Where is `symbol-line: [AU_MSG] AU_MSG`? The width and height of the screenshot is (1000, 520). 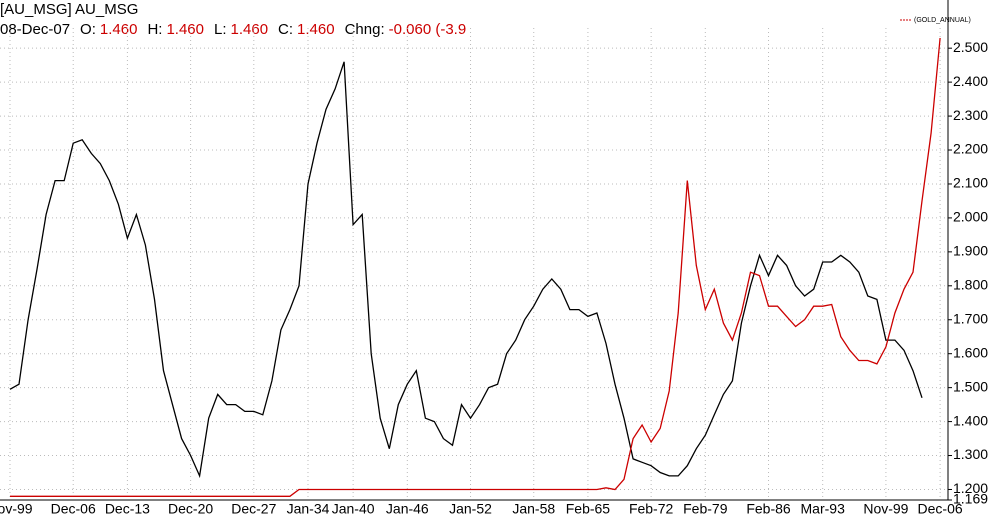 symbol-line: [AU_MSG] AU_MSG is located at coordinates (69, 9).